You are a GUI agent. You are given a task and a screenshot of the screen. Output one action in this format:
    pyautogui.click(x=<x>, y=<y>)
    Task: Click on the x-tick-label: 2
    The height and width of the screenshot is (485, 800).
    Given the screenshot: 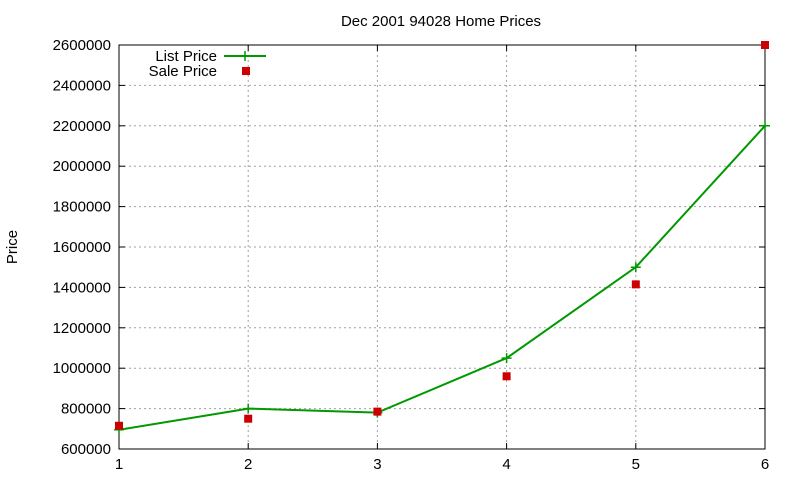 What is the action you would take?
    pyautogui.click(x=248, y=464)
    